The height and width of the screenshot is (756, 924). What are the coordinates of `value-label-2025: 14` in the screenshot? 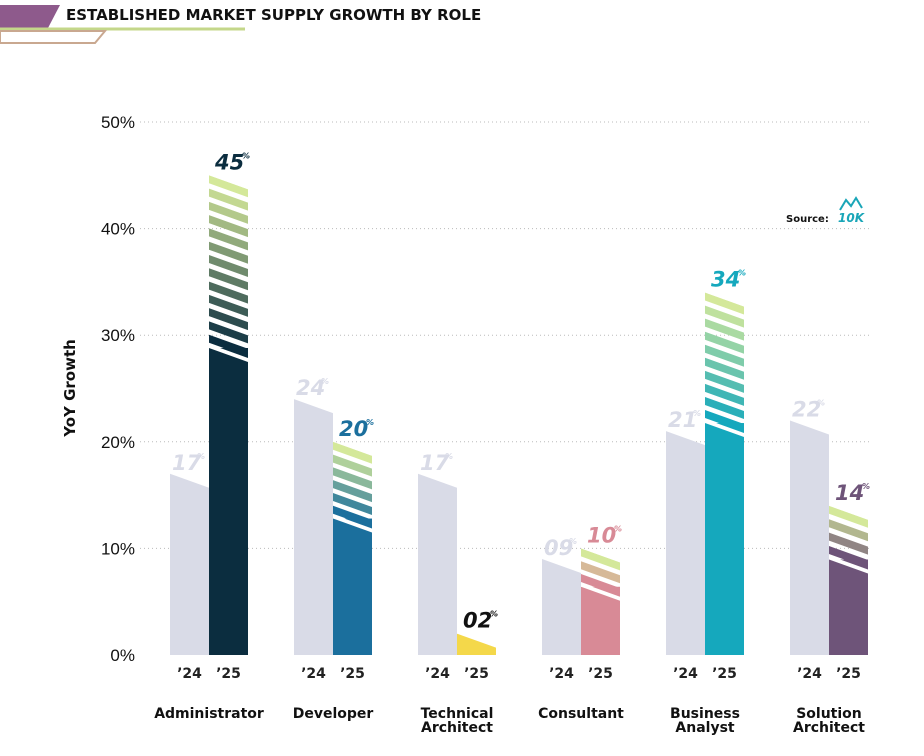 It's located at (849, 493).